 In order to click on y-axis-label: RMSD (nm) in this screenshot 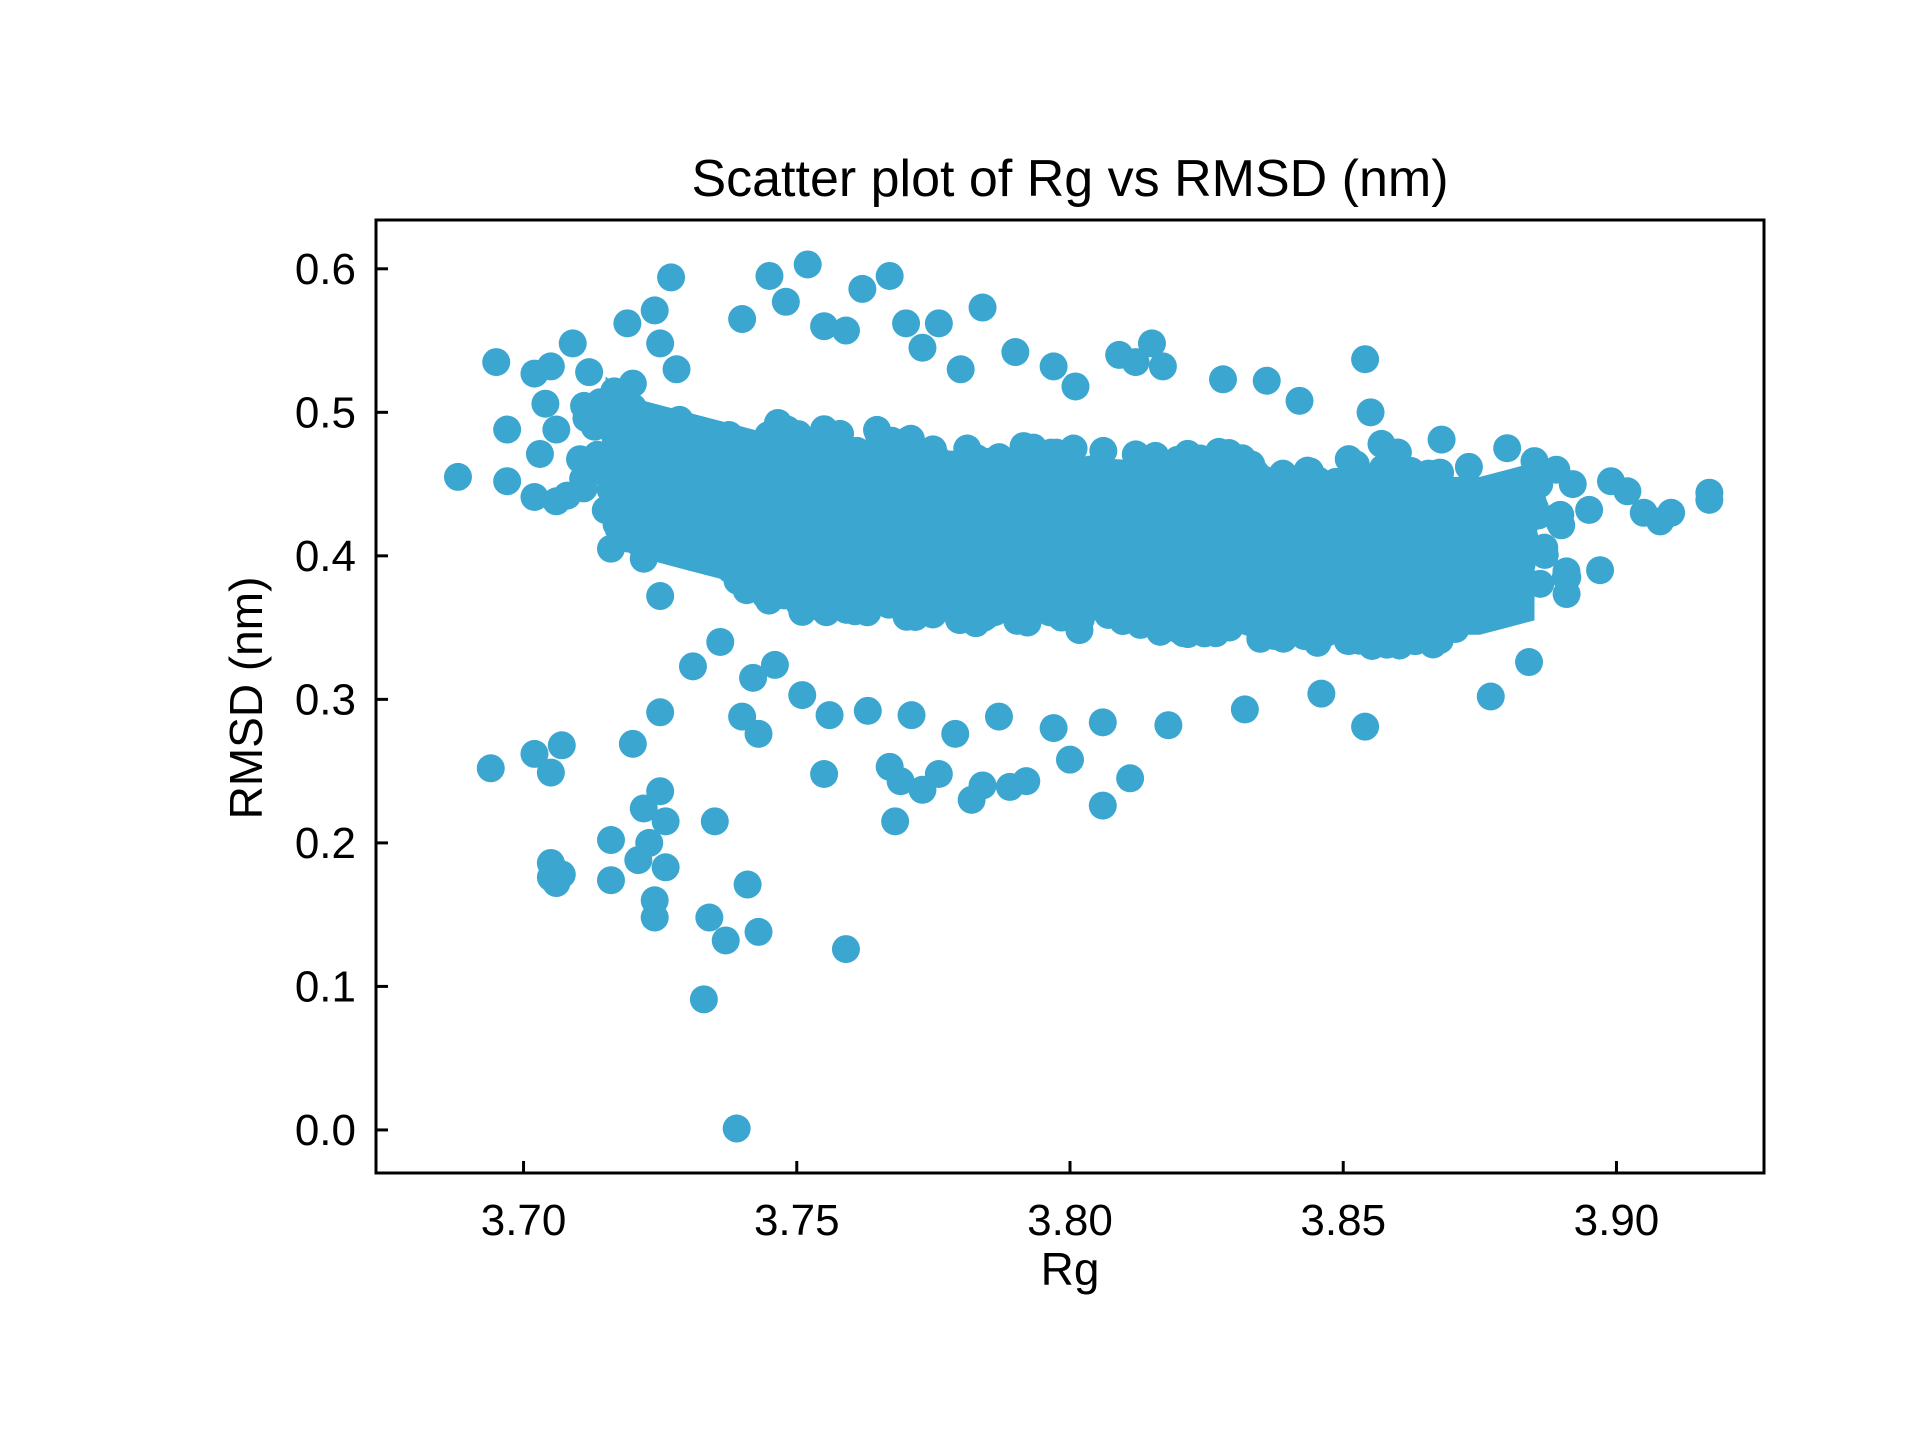, I will do `click(246, 698)`.